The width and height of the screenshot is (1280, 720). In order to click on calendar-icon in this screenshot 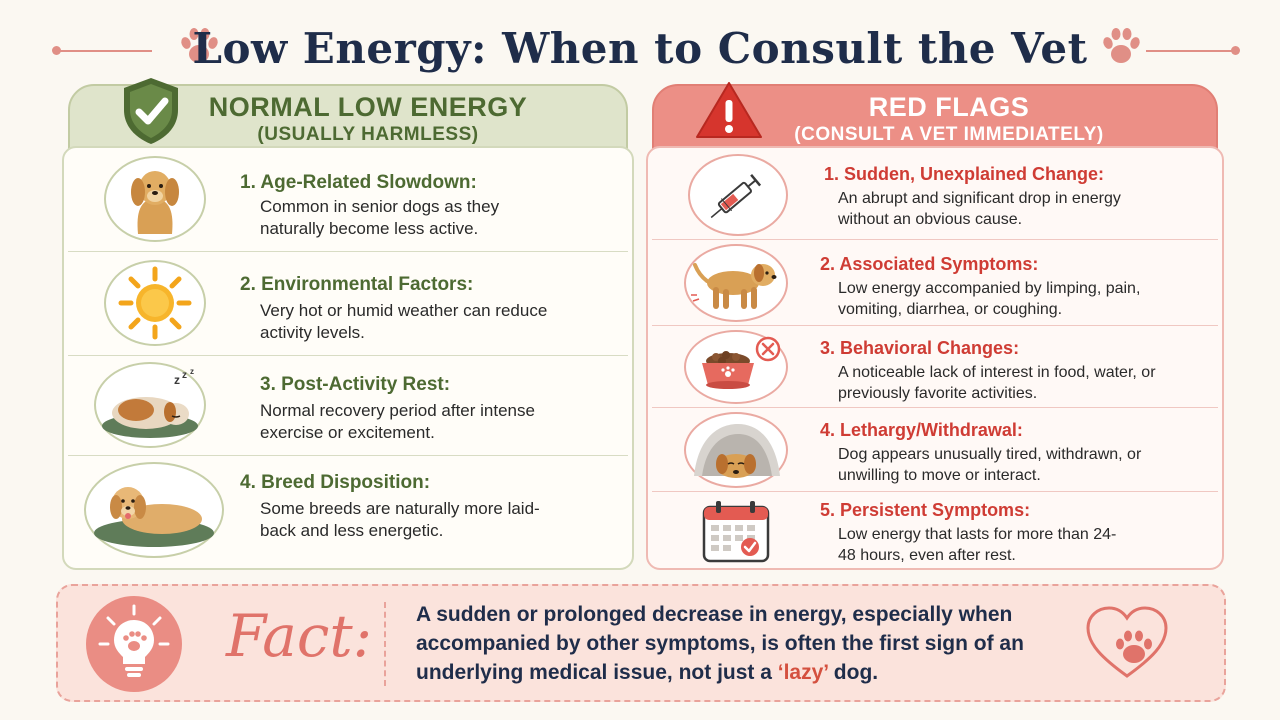, I will do `click(736, 531)`.